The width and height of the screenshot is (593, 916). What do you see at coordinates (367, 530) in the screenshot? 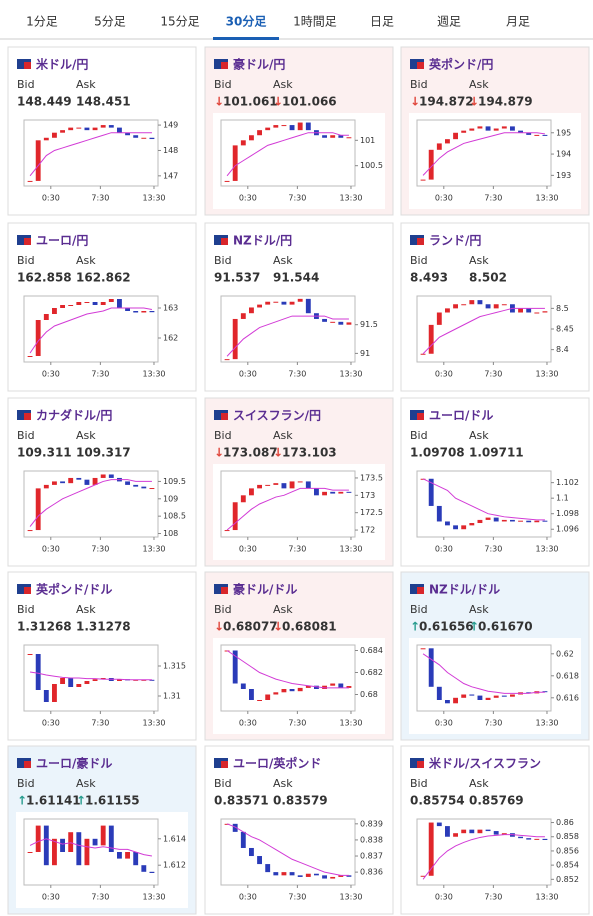
I see `y-tick-label: 172` at bounding box center [367, 530].